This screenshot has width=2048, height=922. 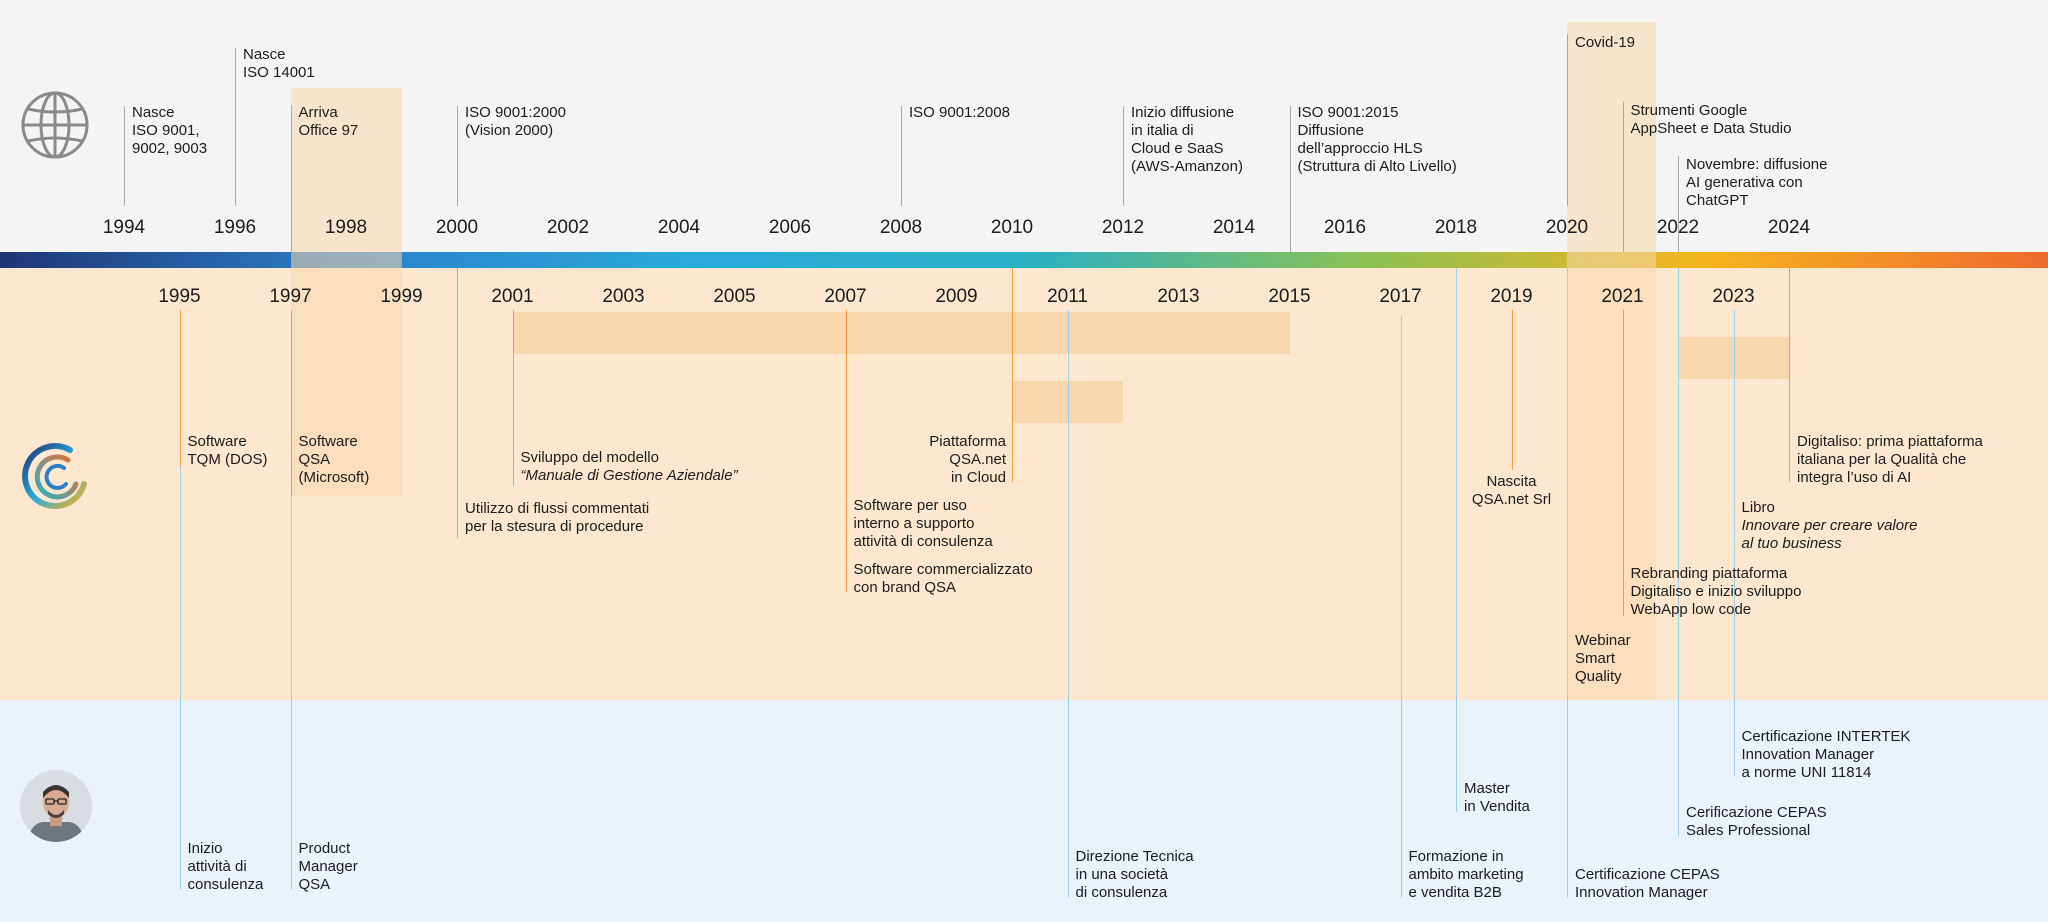 What do you see at coordinates (318, 112) in the screenshot?
I see `world-event-1997-line: Arriva` at bounding box center [318, 112].